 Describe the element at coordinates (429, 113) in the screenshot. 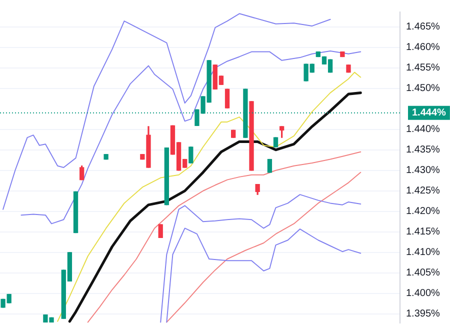

I see `ref-line-label: 1.444%` at that location.